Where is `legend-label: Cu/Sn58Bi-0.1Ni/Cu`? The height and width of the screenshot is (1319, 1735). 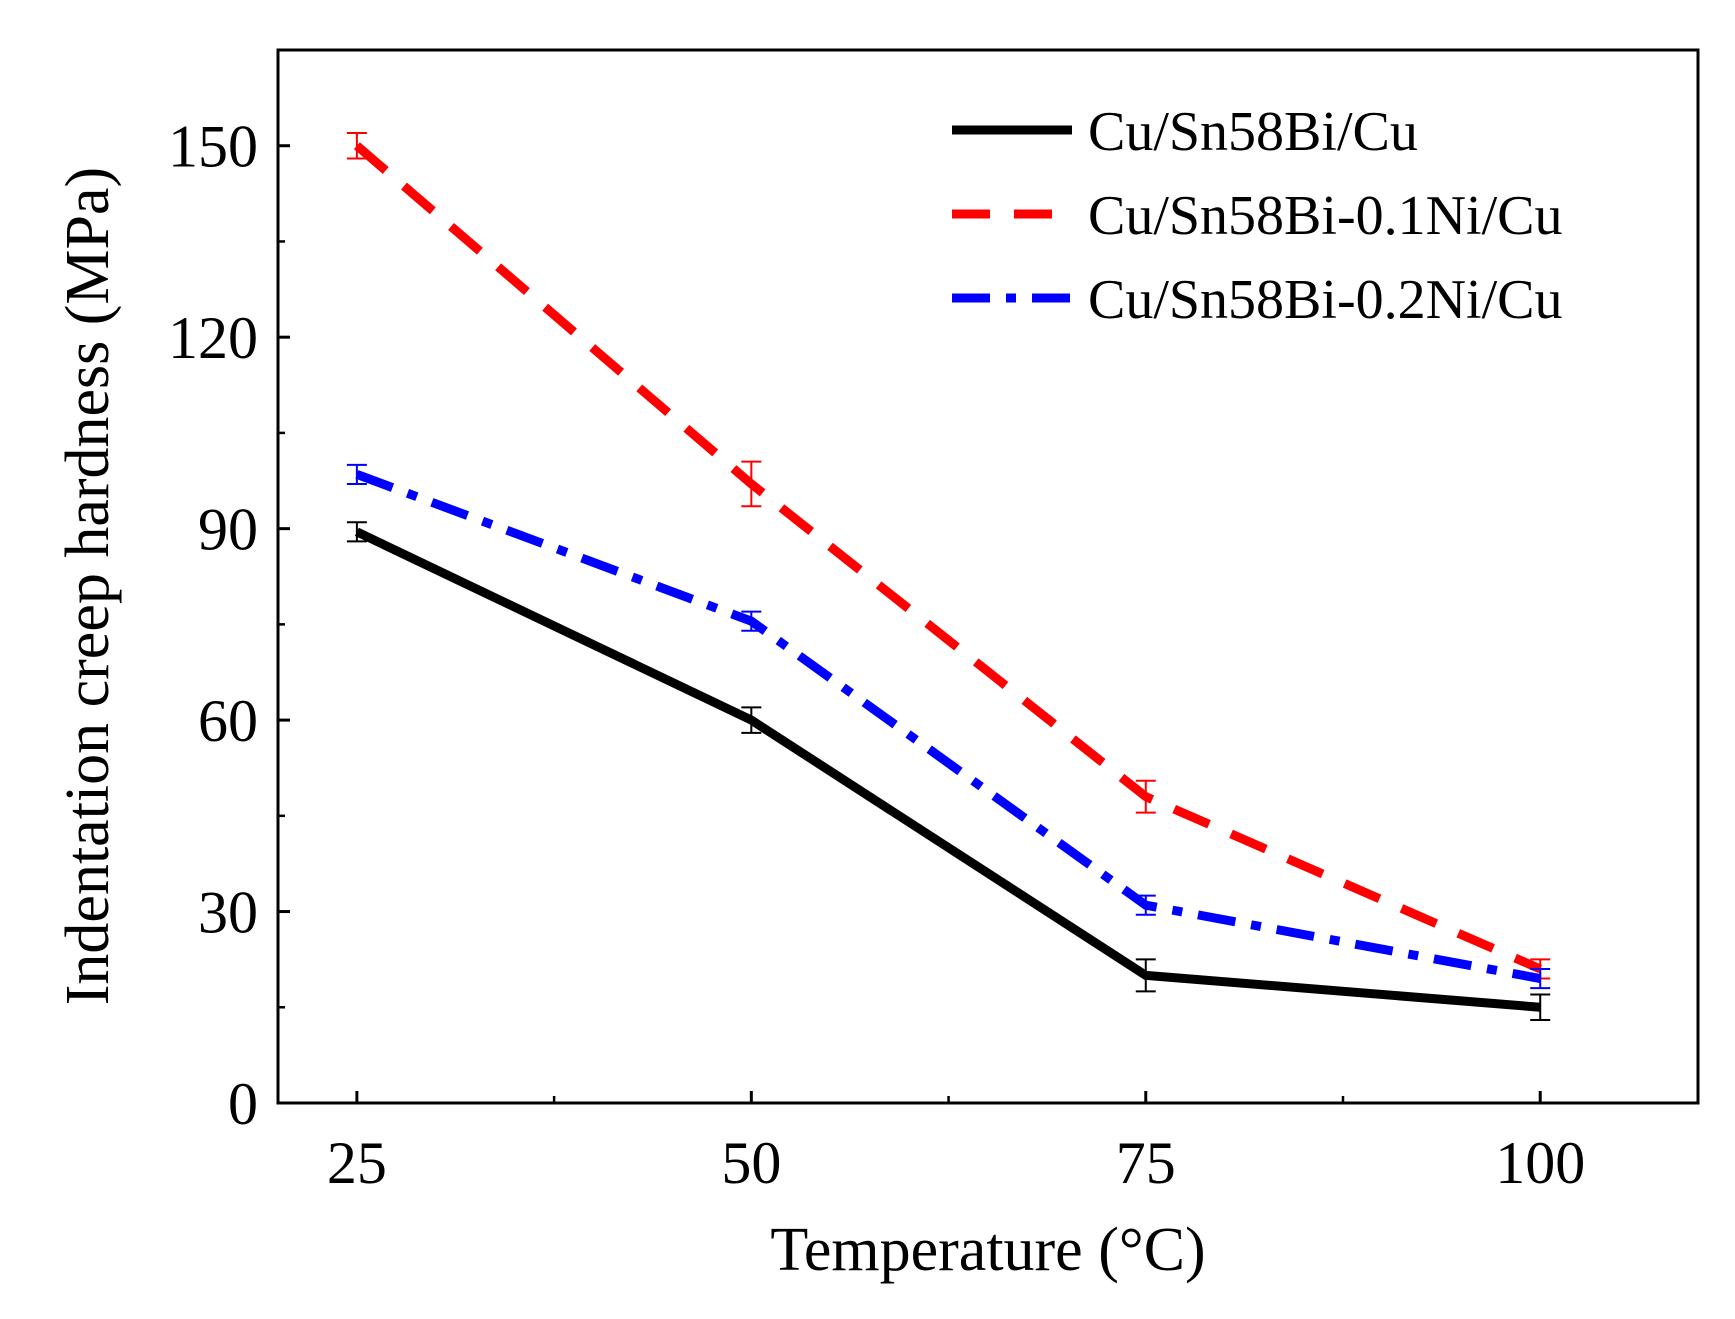
legend-label: Cu/Sn58Bi-0.1Ni/Cu is located at coordinates (1325, 216).